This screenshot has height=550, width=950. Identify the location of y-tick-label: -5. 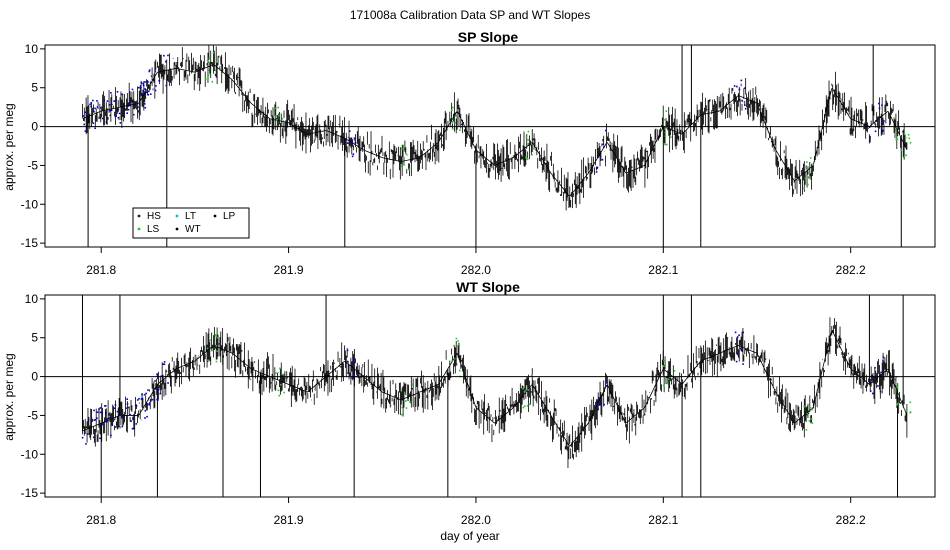
(32, 165).